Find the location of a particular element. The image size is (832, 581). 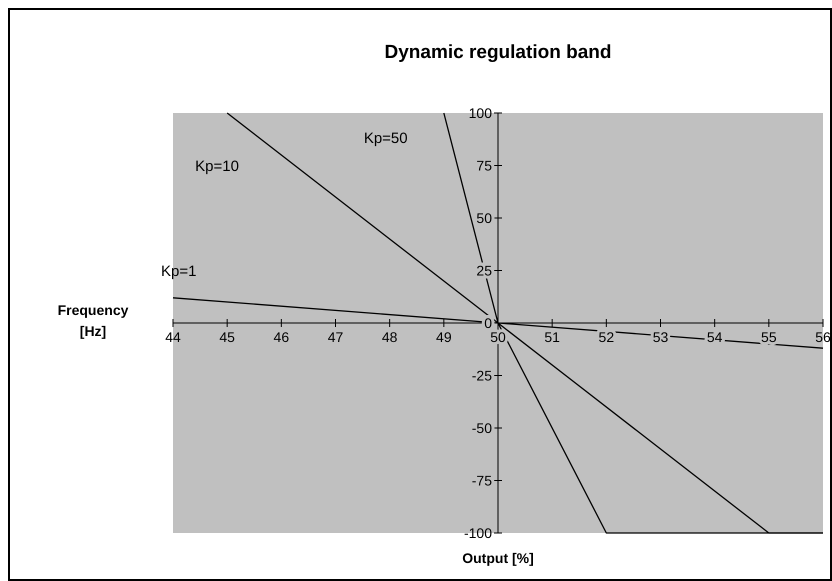

series-label: Kp=10 is located at coordinates (217, 166).